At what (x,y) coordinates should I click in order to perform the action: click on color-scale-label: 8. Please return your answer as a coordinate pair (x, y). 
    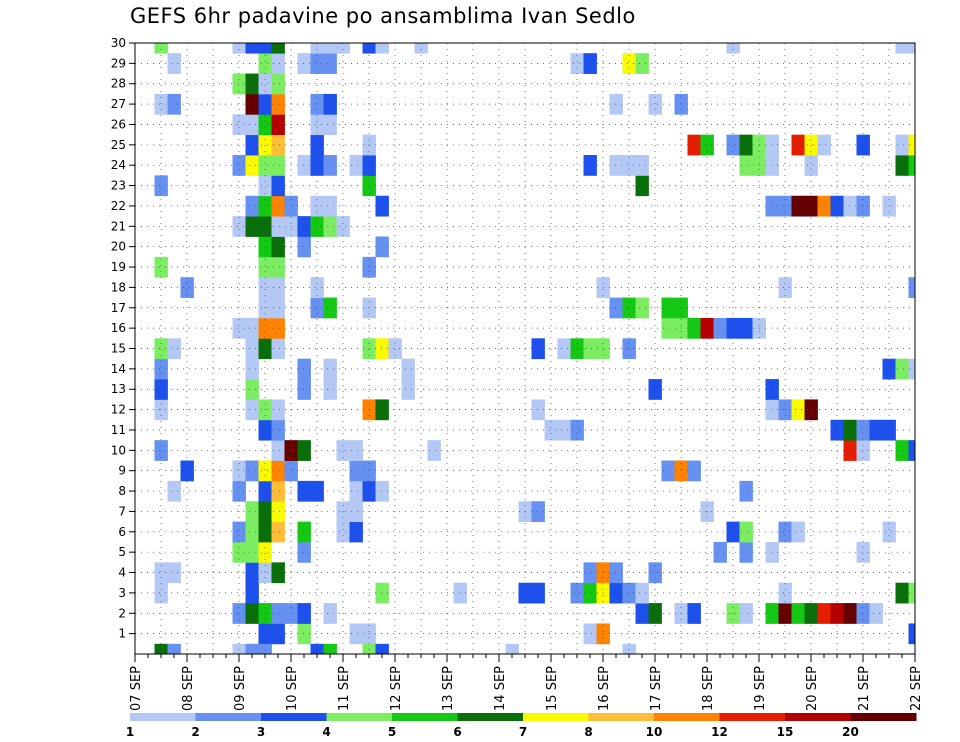
    Looking at the image, I should click on (588, 732).